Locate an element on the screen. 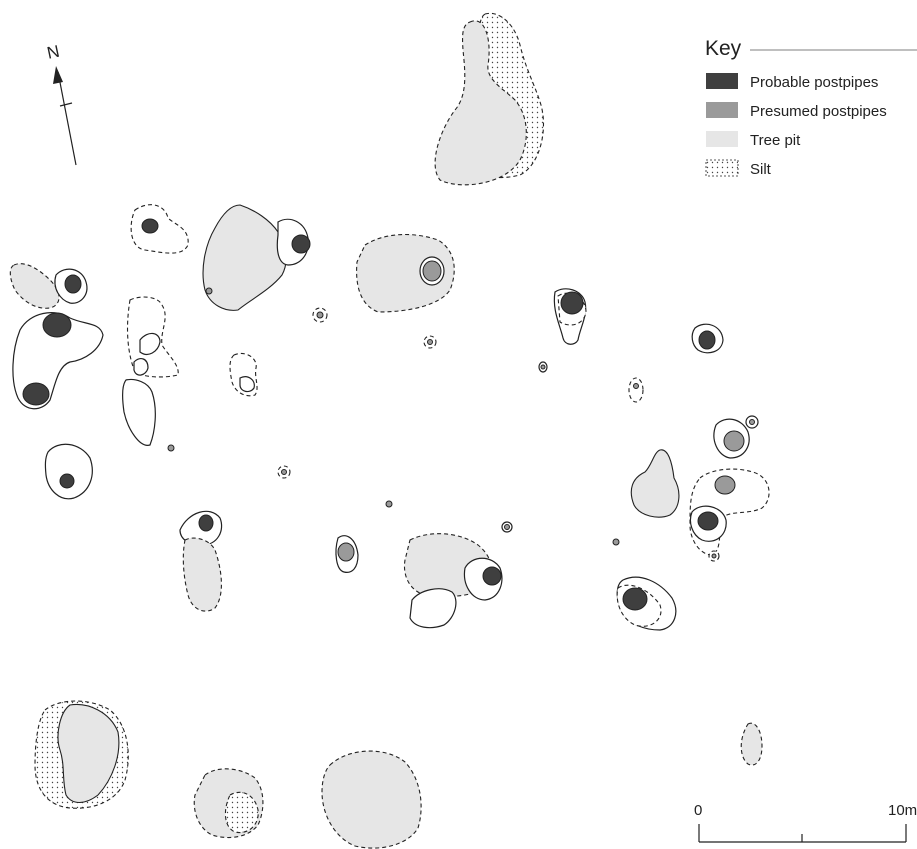 Image resolution: width=917 pixels, height=849 pixels. north-label: N is located at coordinates (53, 52).